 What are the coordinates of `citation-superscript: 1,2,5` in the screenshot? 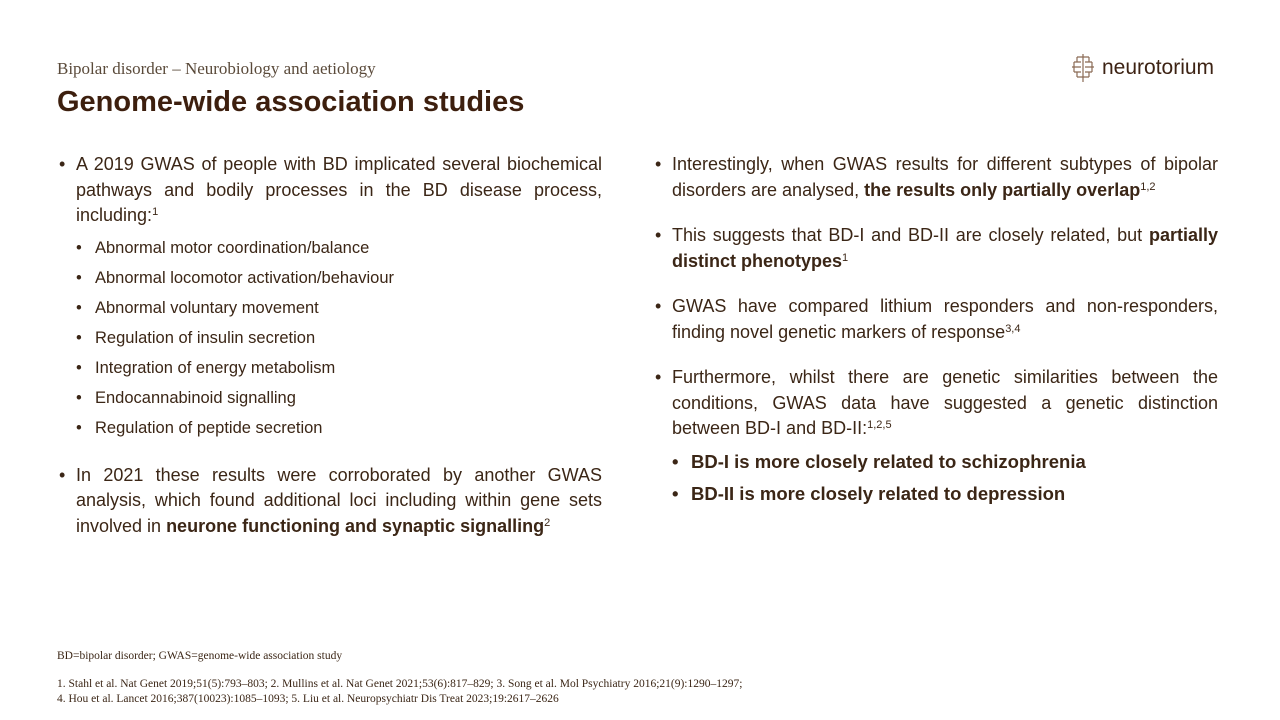 It's located at (879, 425).